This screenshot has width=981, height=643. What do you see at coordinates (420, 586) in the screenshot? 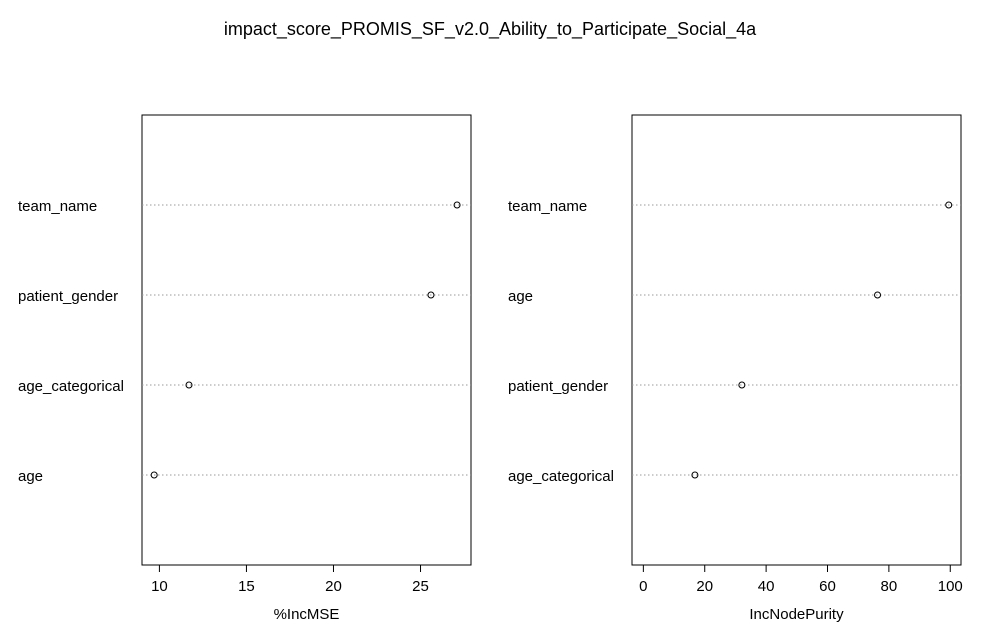
I see `x-tick-label: 25` at bounding box center [420, 586].